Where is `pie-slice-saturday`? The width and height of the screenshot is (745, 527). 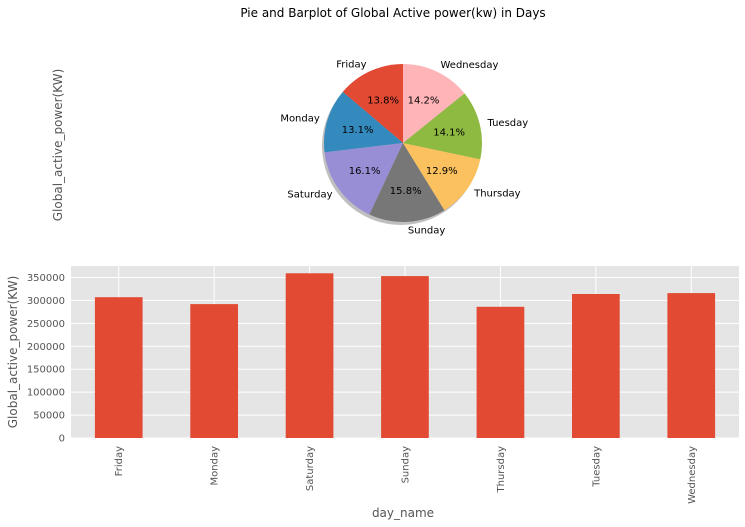 pie-slice-saturday is located at coordinates (363, 179).